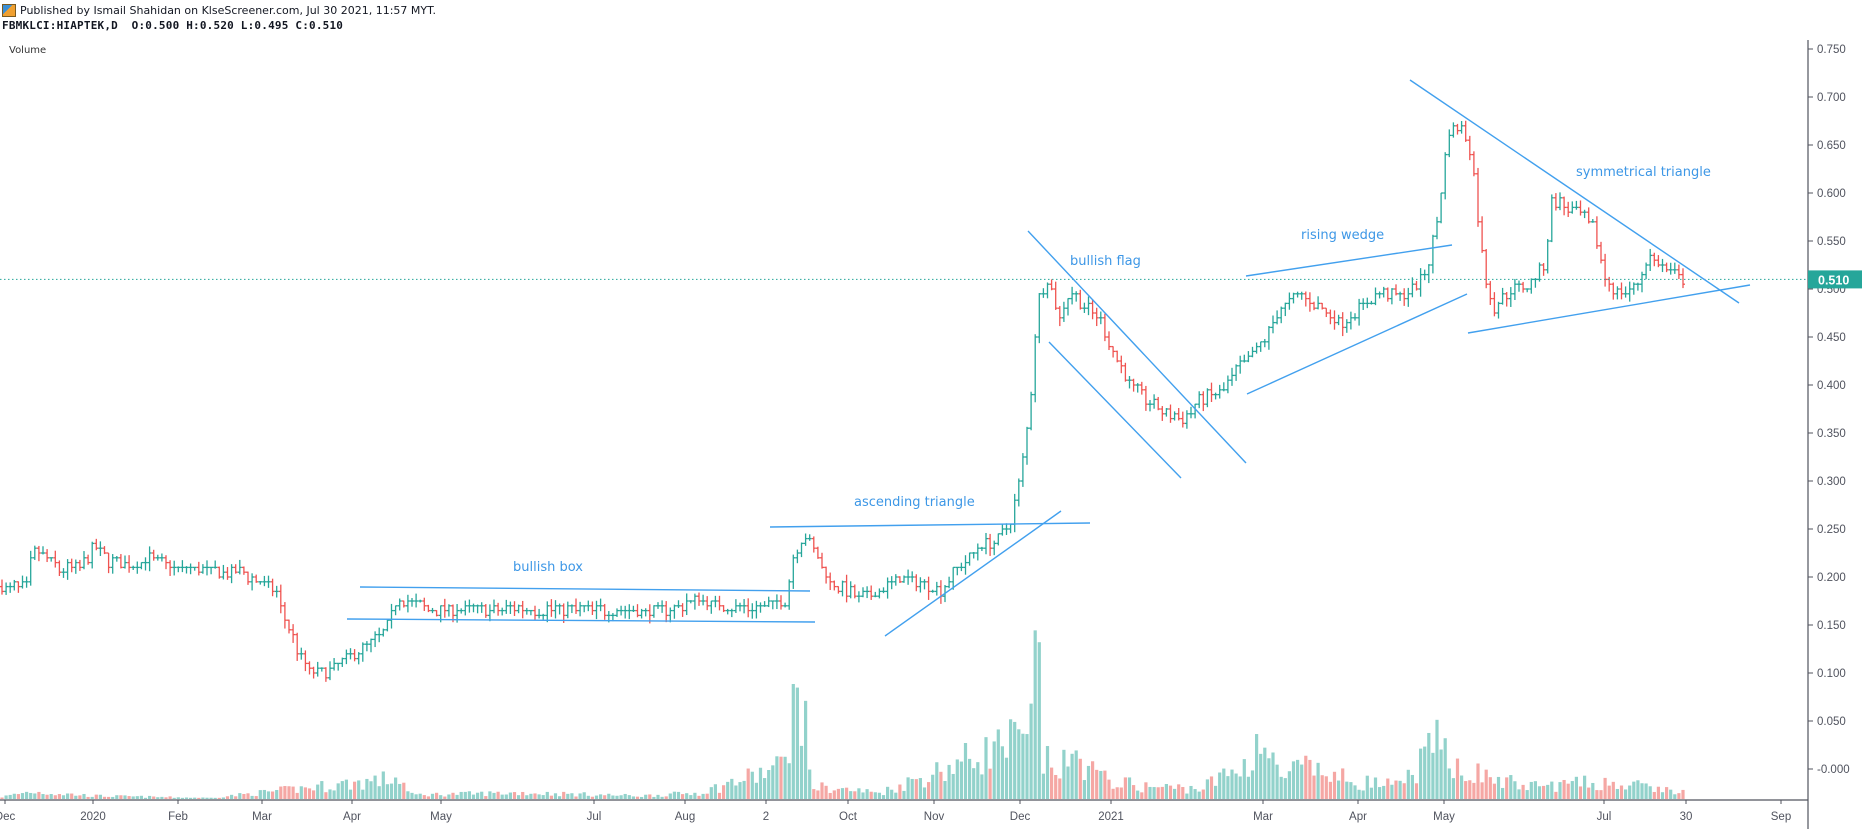 The image size is (1862, 829). I want to click on pattern-ascending-triangle: ascending triangle, so click(930, 566).